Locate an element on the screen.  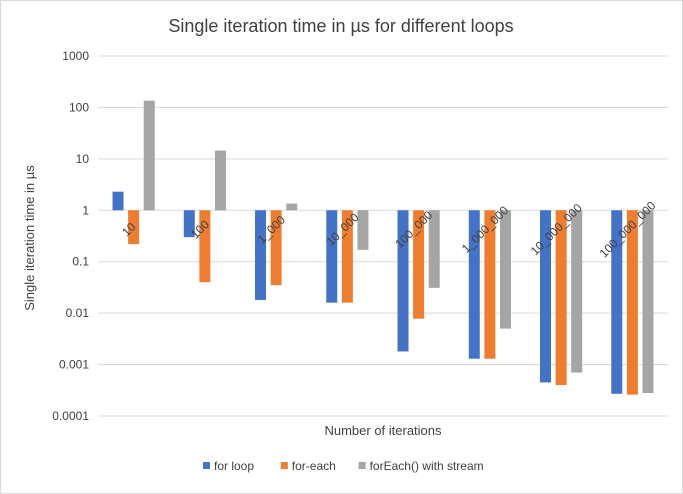
y-axis-title: Single iteration time in µs is located at coordinates (29, 238).